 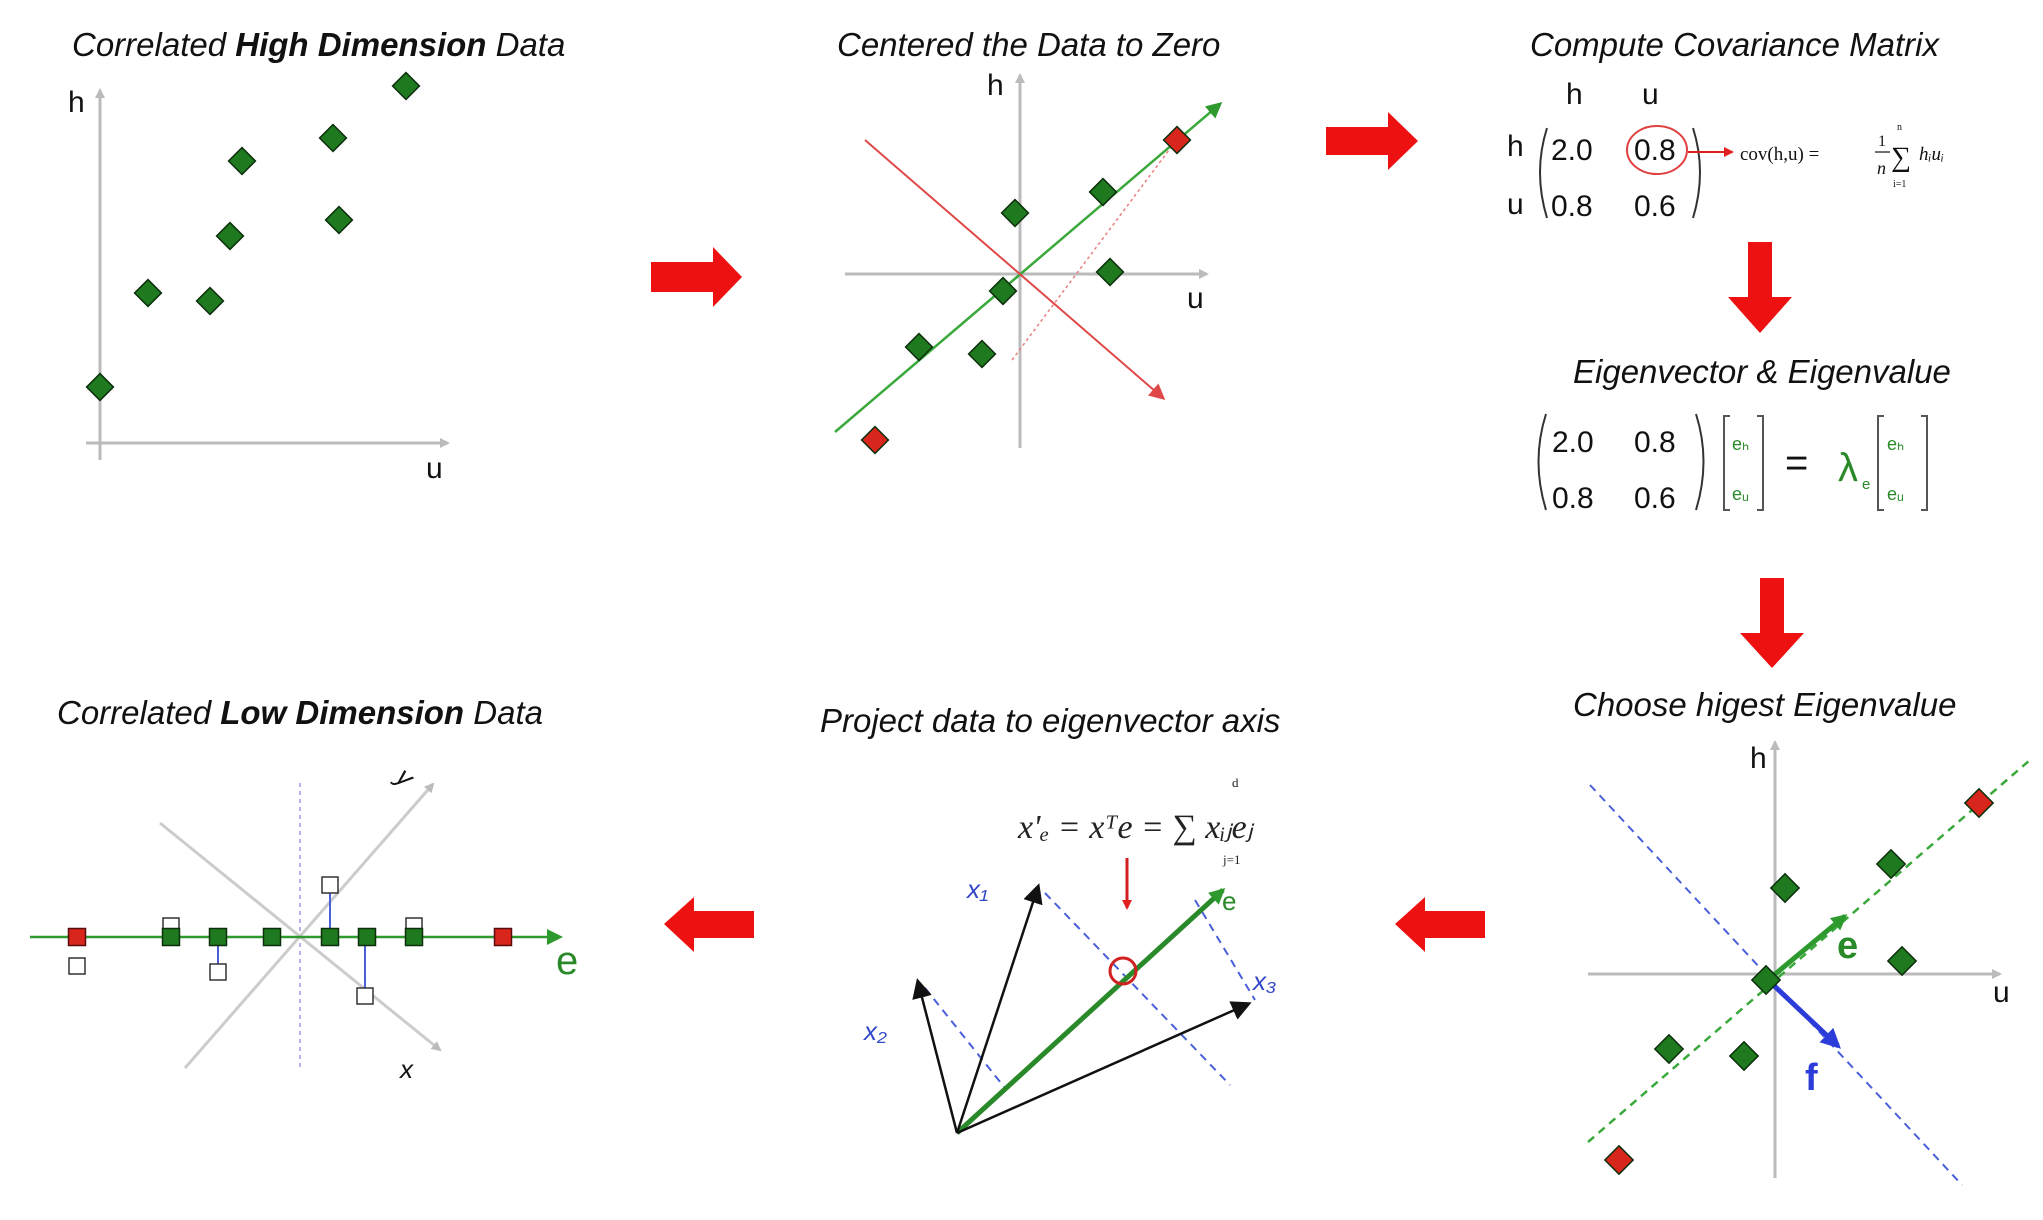 What do you see at coordinates (434, 468) in the screenshot?
I see `p1-u-label: u` at bounding box center [434, 468].